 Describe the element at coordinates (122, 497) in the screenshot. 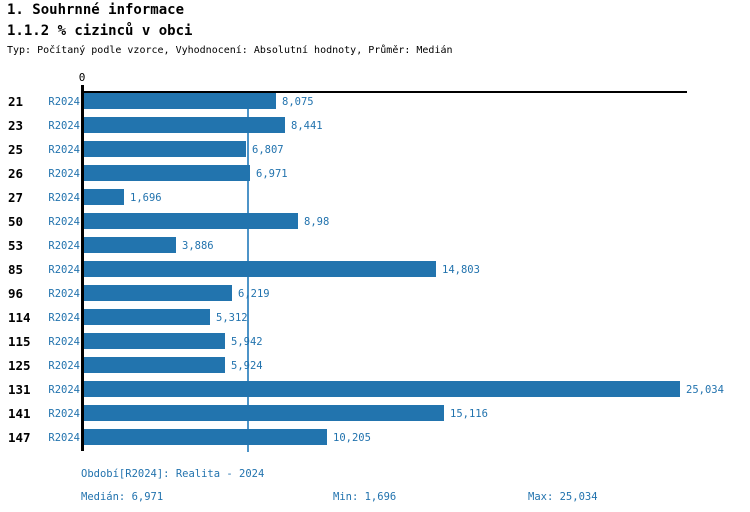

I see `median-stat: Medián: 6,971` at that location.